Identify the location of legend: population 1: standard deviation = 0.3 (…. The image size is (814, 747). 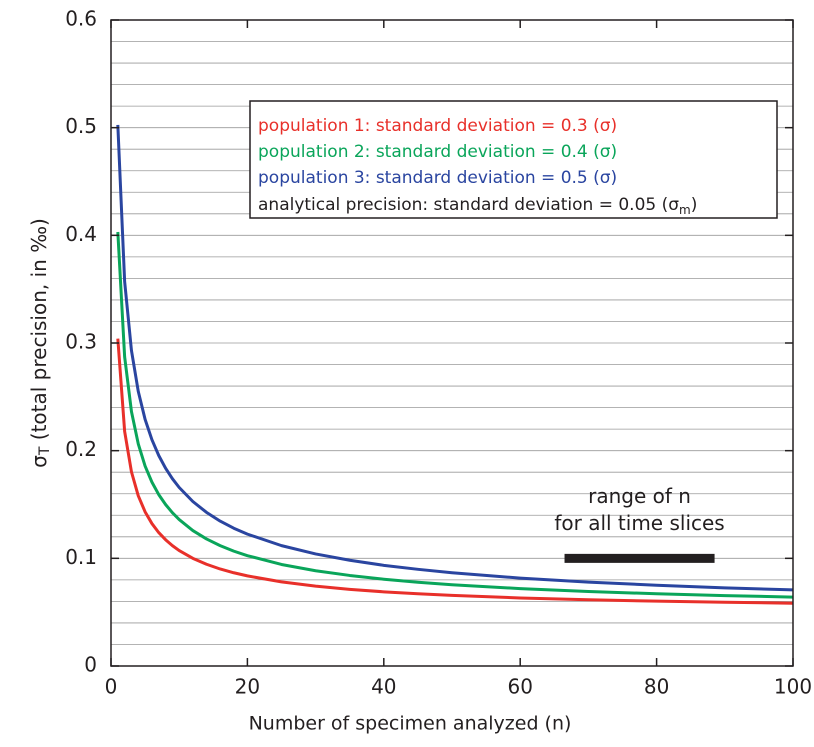
(437, 152).